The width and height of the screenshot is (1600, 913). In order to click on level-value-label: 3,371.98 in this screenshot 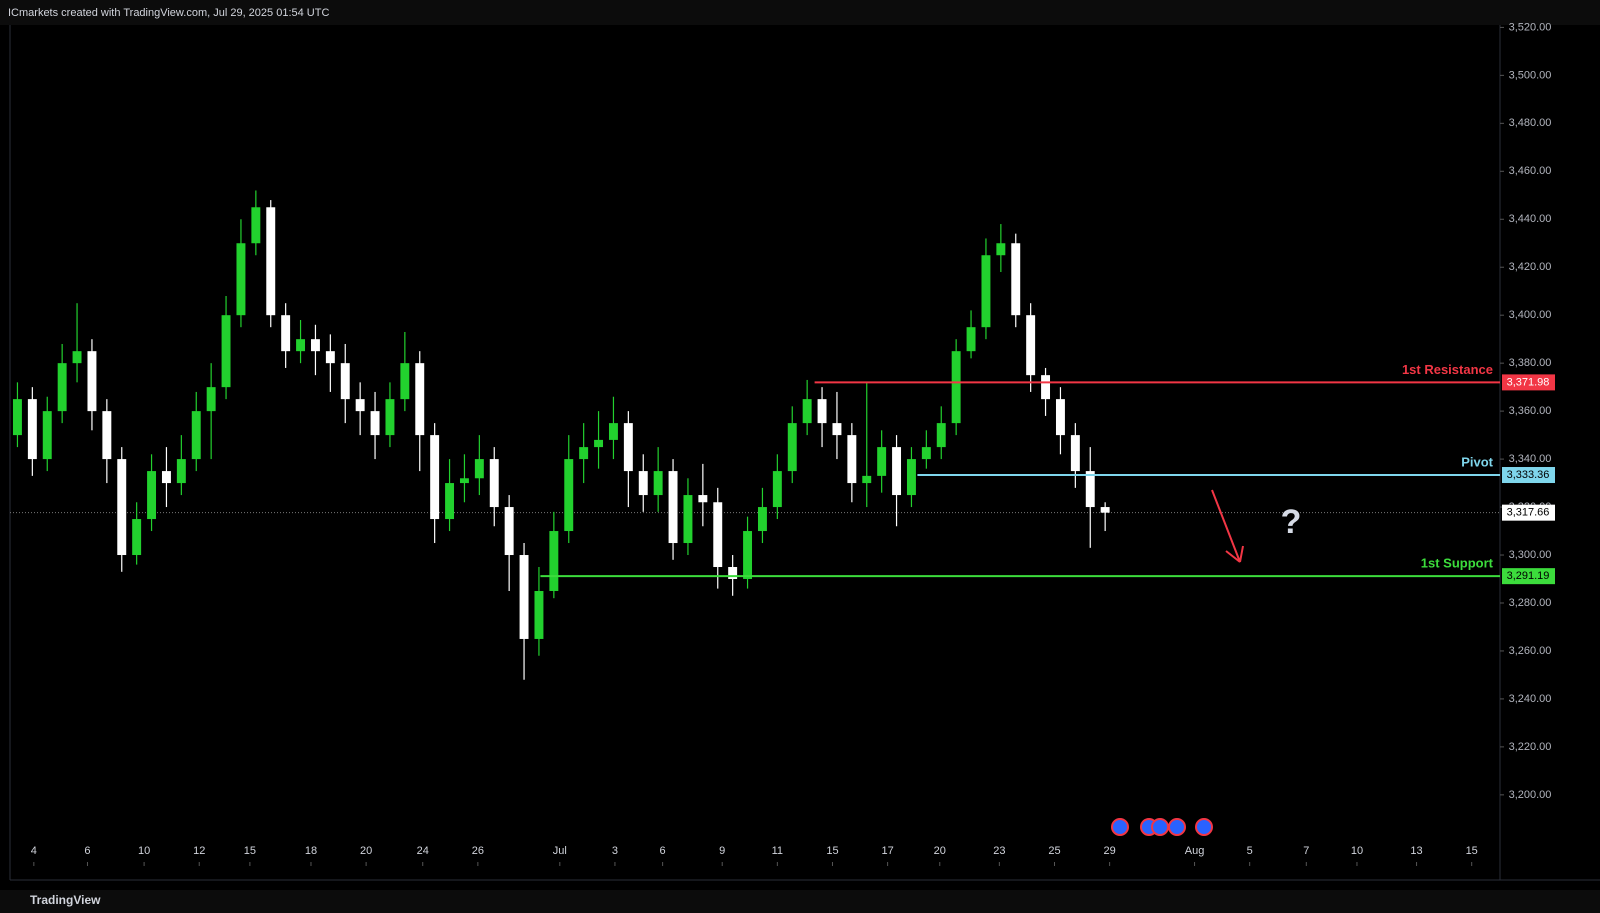, I will do `click(1528, 382)`.